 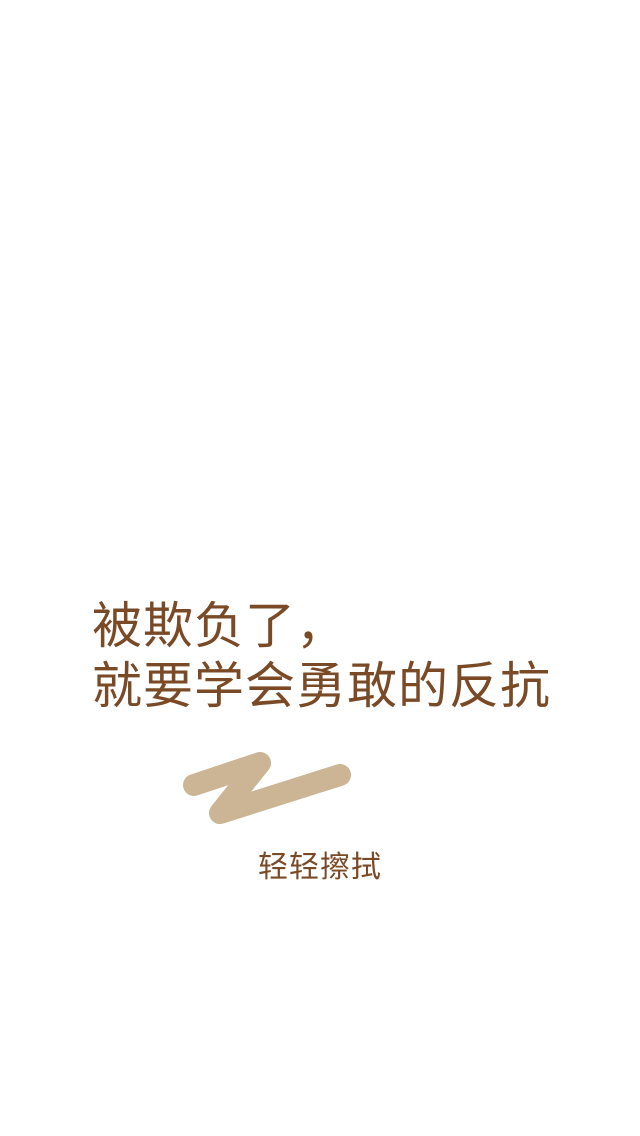 What do you see at coordinates (320, 867) in the screenshot?
I see `wipe-hint-label: 轻轻擦拭` at bounding box center [320, 867].